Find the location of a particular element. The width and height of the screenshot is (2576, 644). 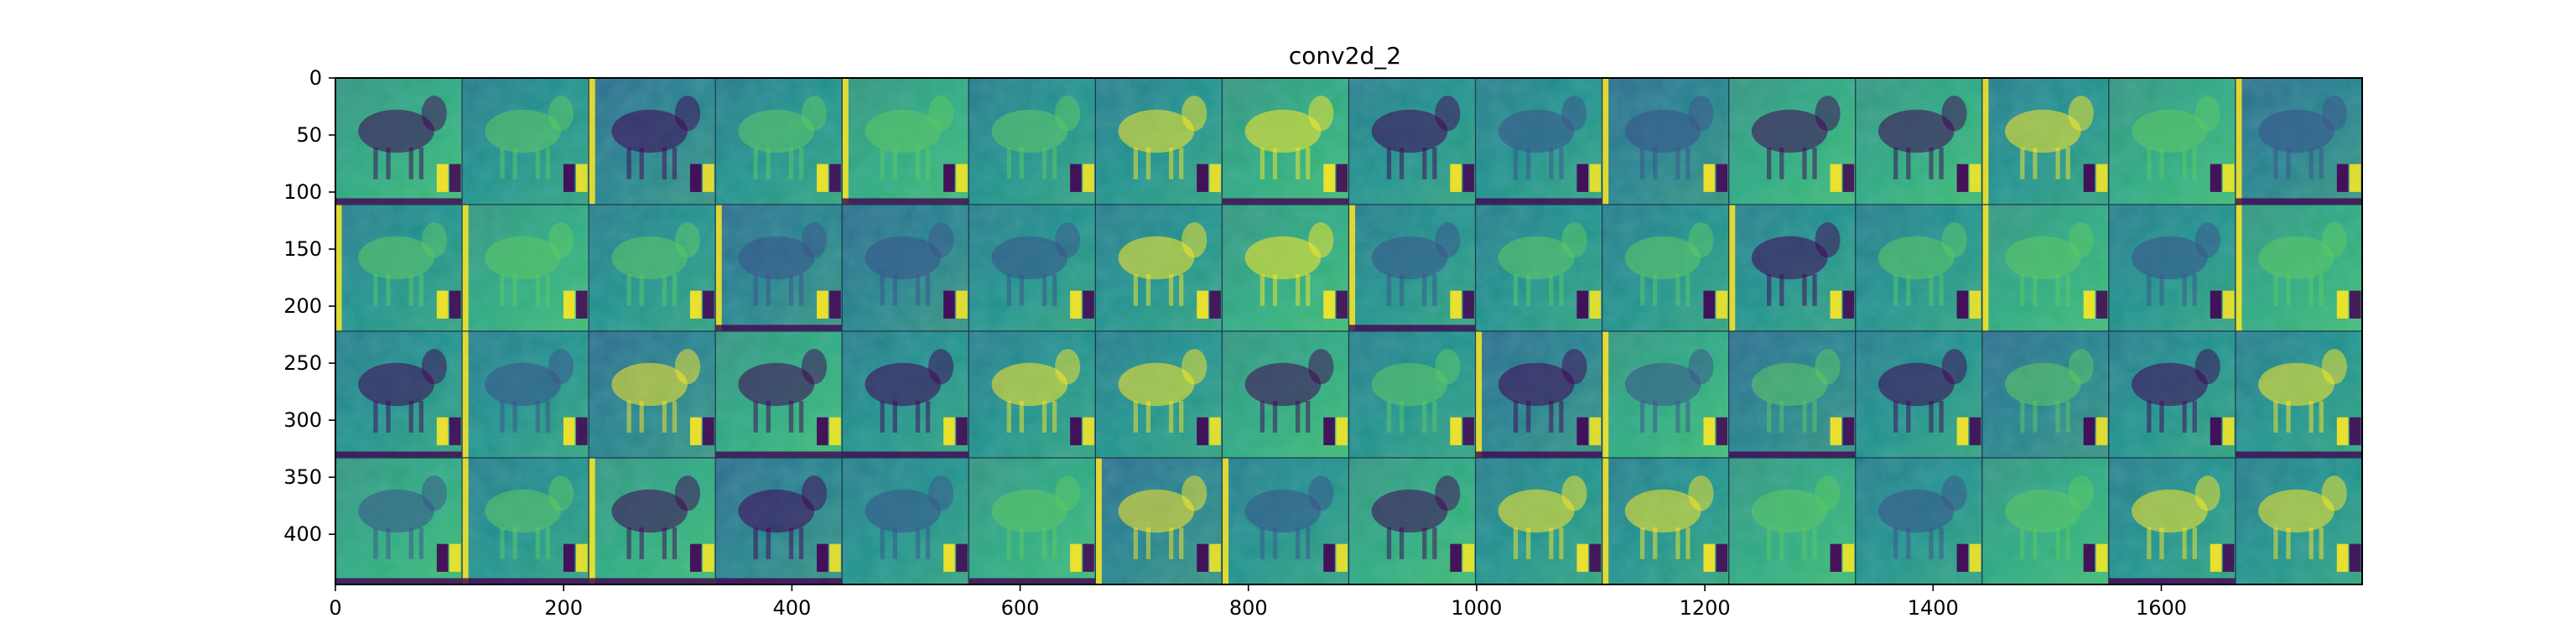

x-tick-label: 1000 is located at coordinates (1476, 608).